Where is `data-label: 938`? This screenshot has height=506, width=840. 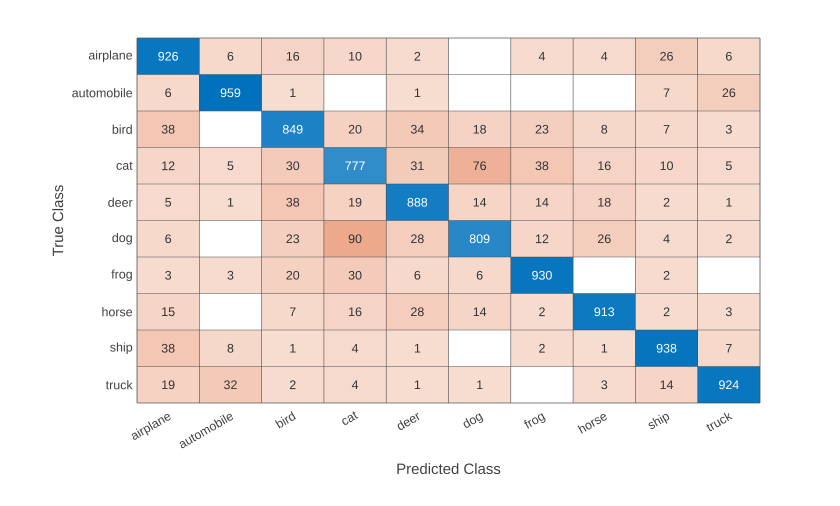 data-label: 938 is located at coordinates (666, 348).